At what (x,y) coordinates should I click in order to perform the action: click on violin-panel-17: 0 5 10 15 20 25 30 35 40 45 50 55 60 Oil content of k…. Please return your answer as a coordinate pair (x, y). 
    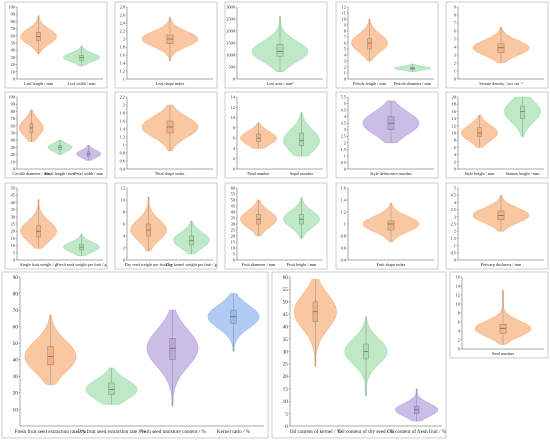
    Looking at the image, I should click on (359, 355).